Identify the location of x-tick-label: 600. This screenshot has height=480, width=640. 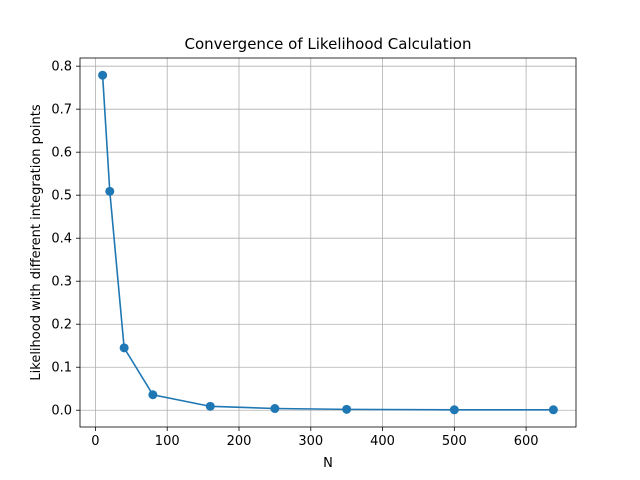
(526, 441).